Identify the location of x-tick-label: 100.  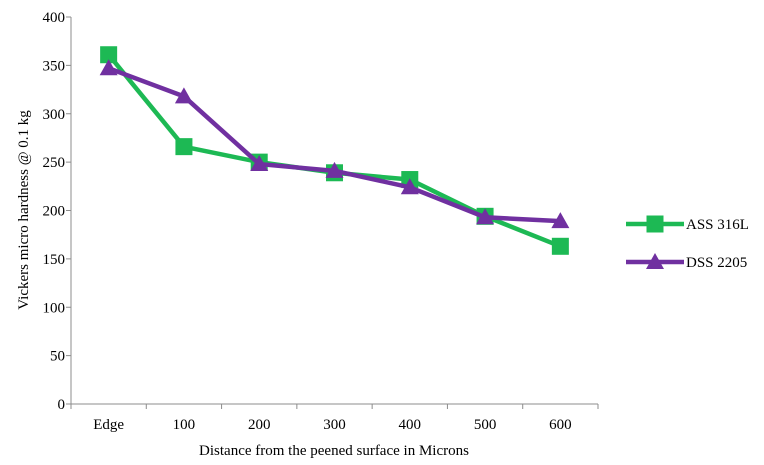
(184, 425).